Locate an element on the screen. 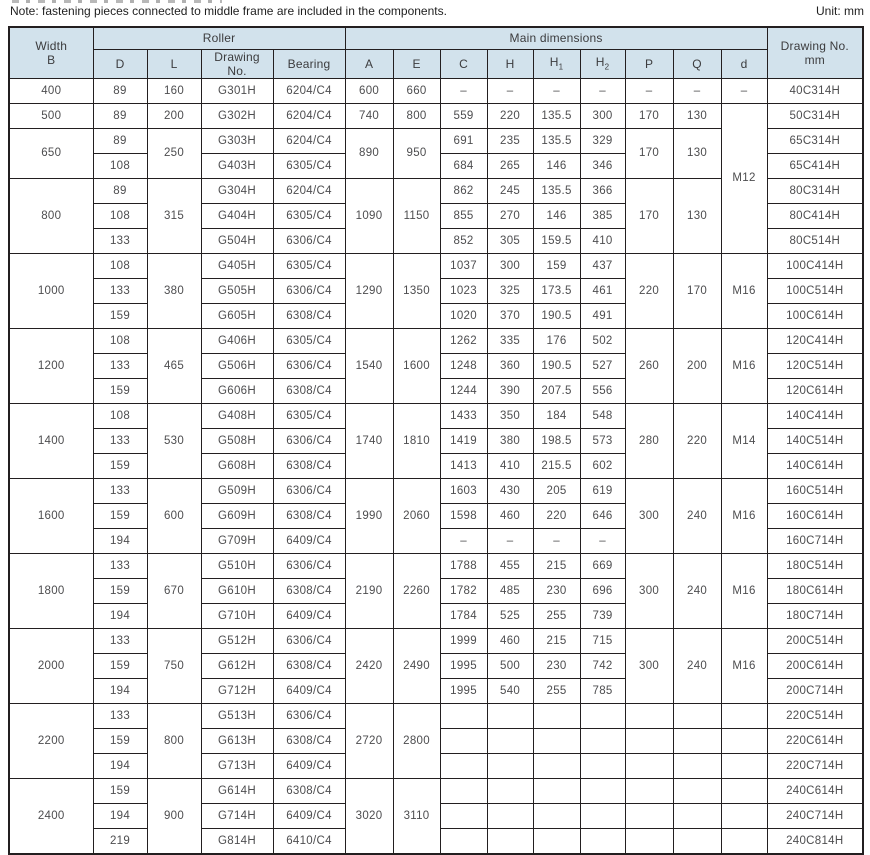  unit-label: Unit: mm is located at coordinates (840, 11).